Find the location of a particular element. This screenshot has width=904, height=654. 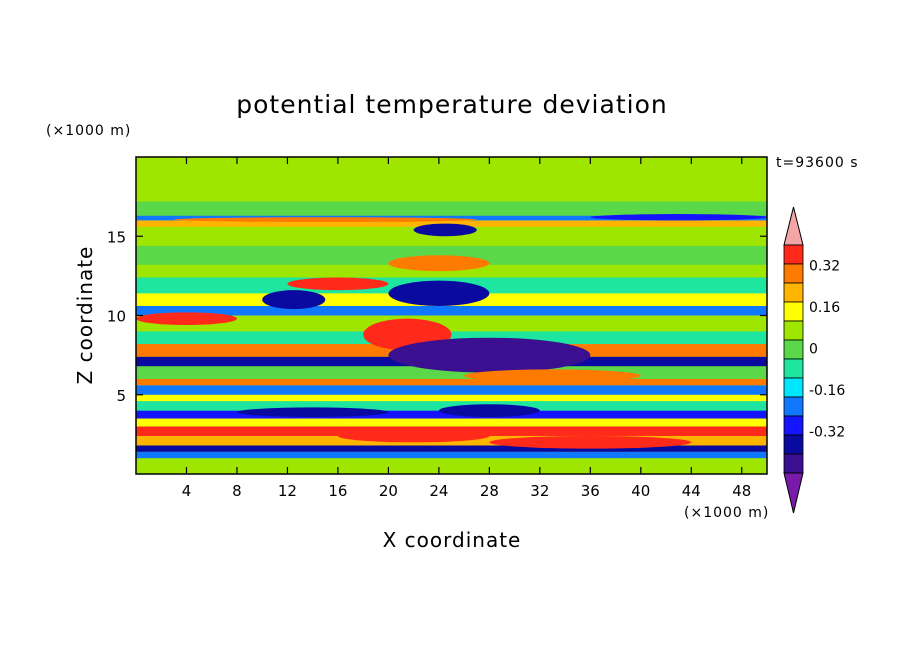

colorbar-tick-label: -0.16 is located at coordinates (827, 391).